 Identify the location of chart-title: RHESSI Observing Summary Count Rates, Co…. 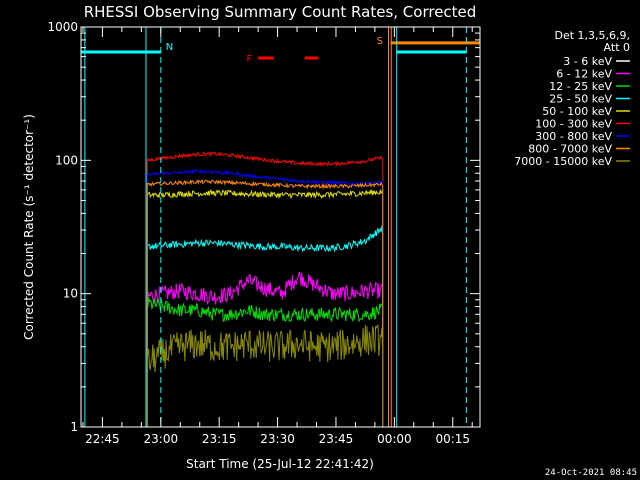
(280, 12).